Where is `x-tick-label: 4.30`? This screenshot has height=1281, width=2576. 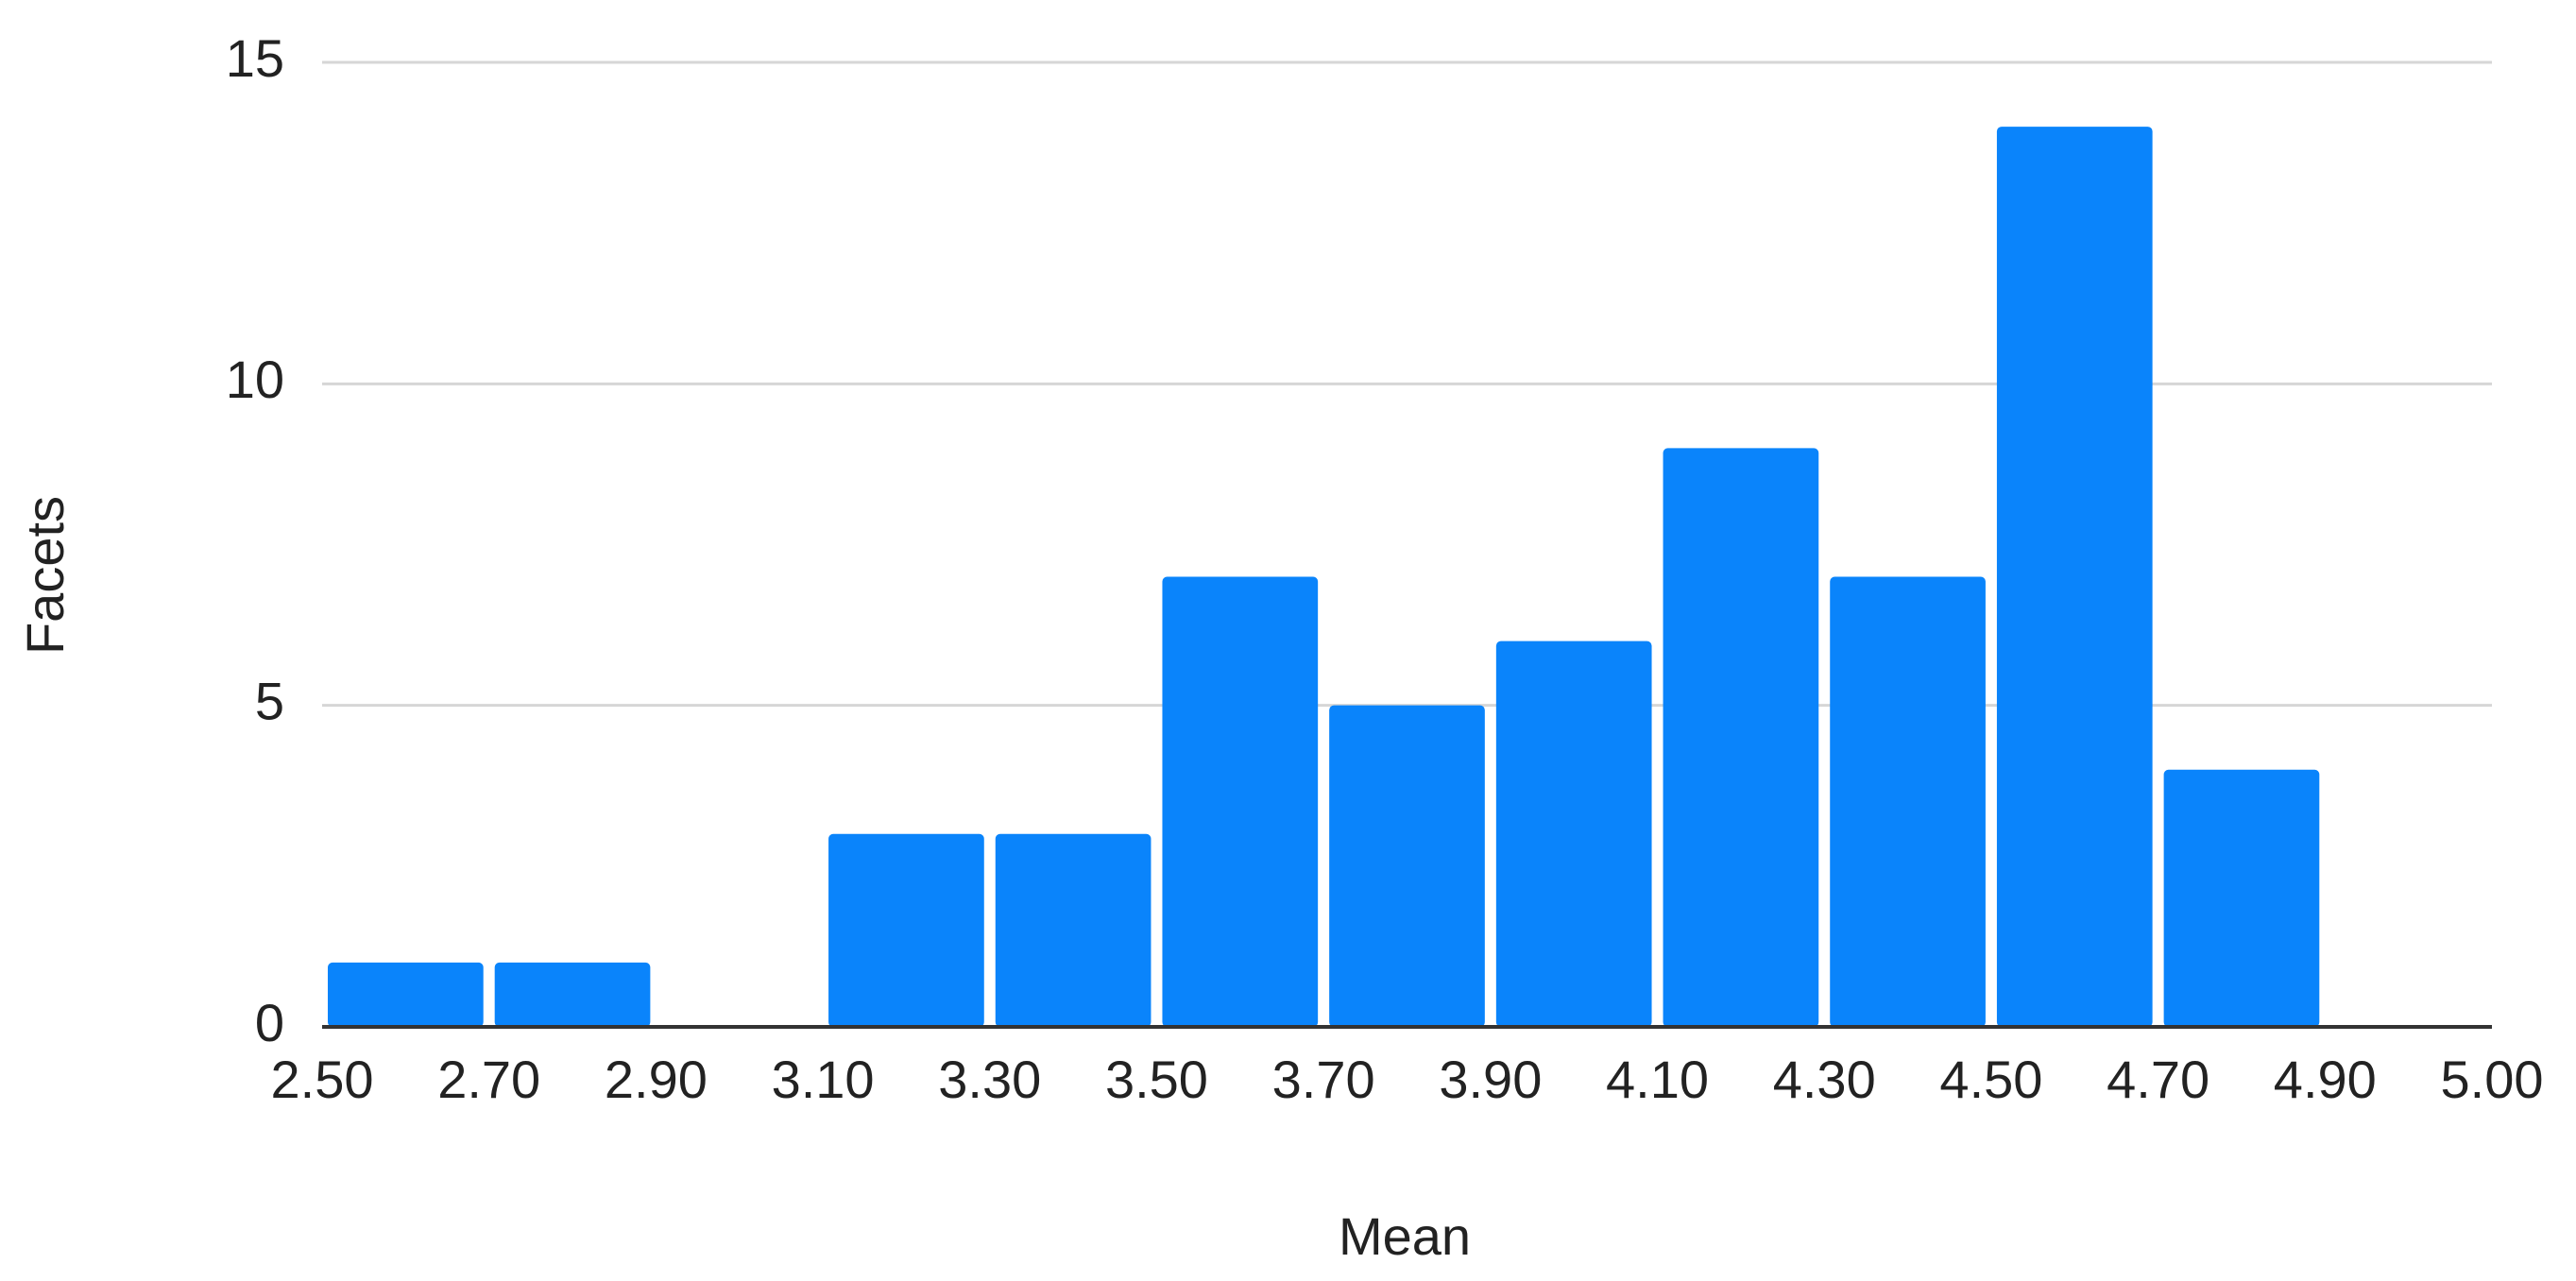
x-tick-label: 4.30 is located at coordinates (1825, 1079).